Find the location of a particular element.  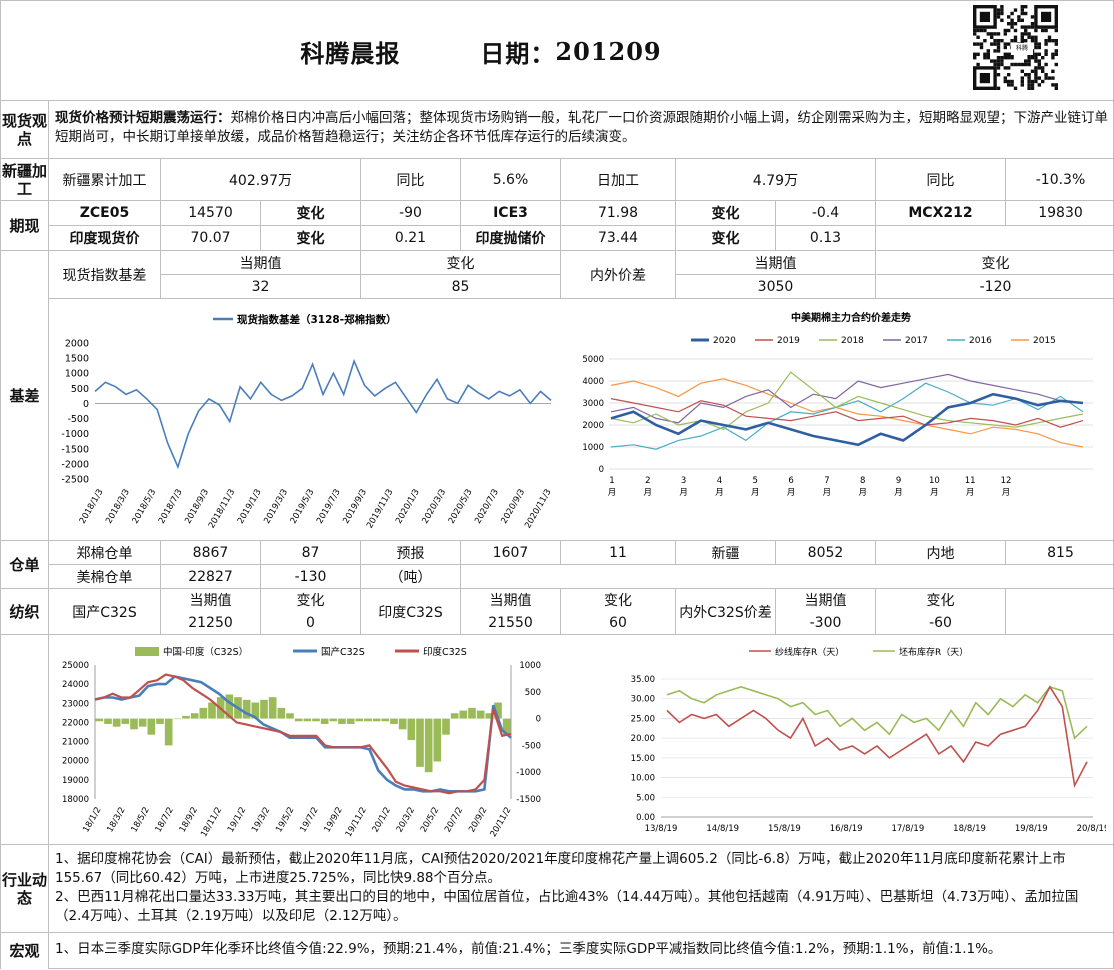

series-line-2017 is located at coordinates (847, 398).